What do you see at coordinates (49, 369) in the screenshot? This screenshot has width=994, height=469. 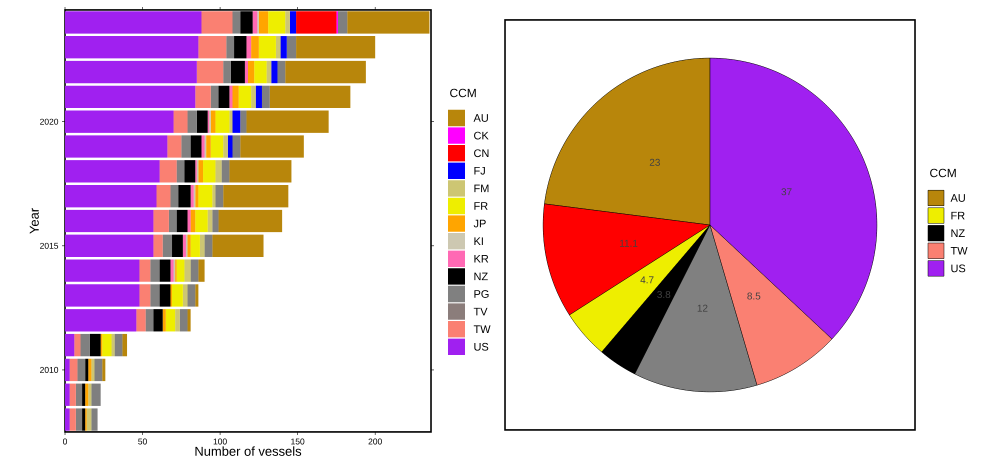 I see `y-tick-label: 2010` at bounding box center [49, 369].